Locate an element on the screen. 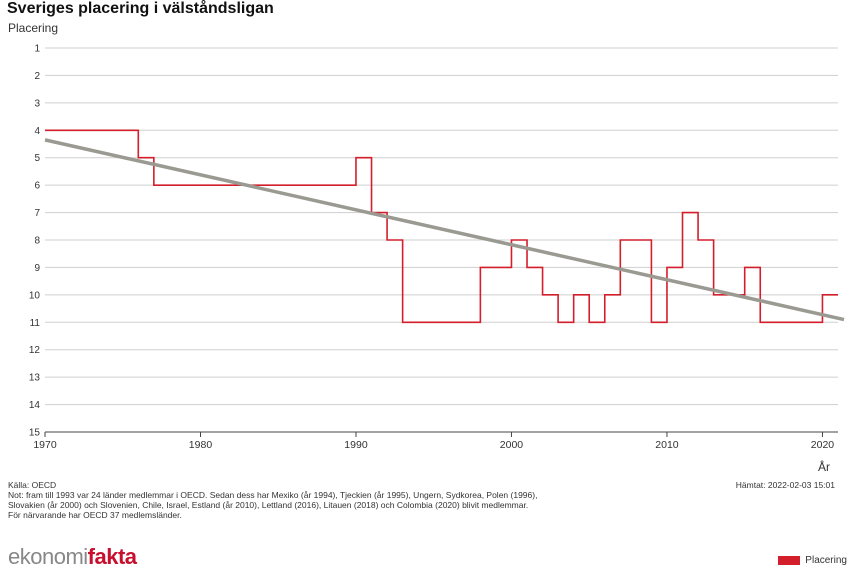  y-tick-label: 2 is located at coordinates (37, 76).